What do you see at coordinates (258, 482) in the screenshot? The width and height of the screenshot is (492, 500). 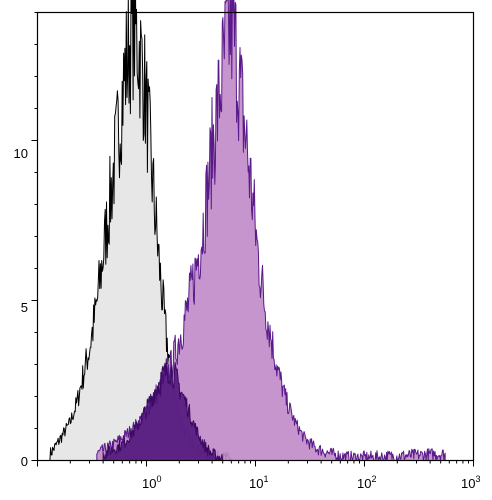 I see `x-tick-label-10: 10¹` at bounding box center [258, 482].